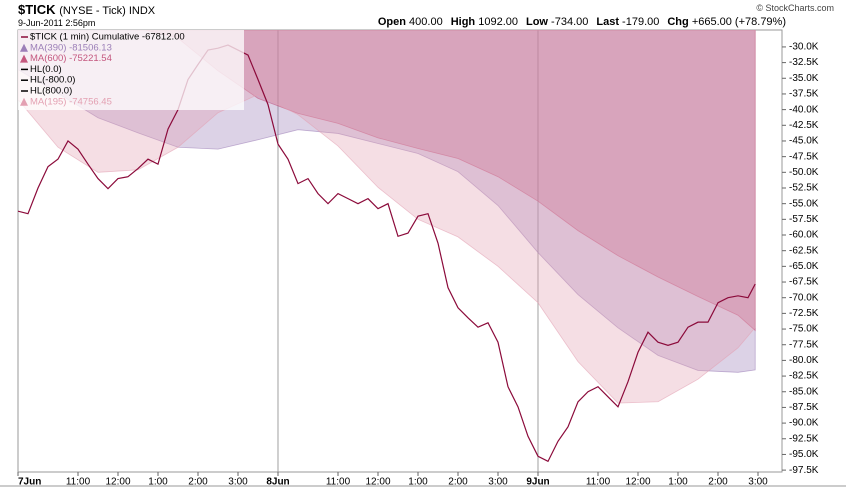 This screenshot has height=498, width=846. I want to click on y-tick-label: -82.5K, so click(804, 376).